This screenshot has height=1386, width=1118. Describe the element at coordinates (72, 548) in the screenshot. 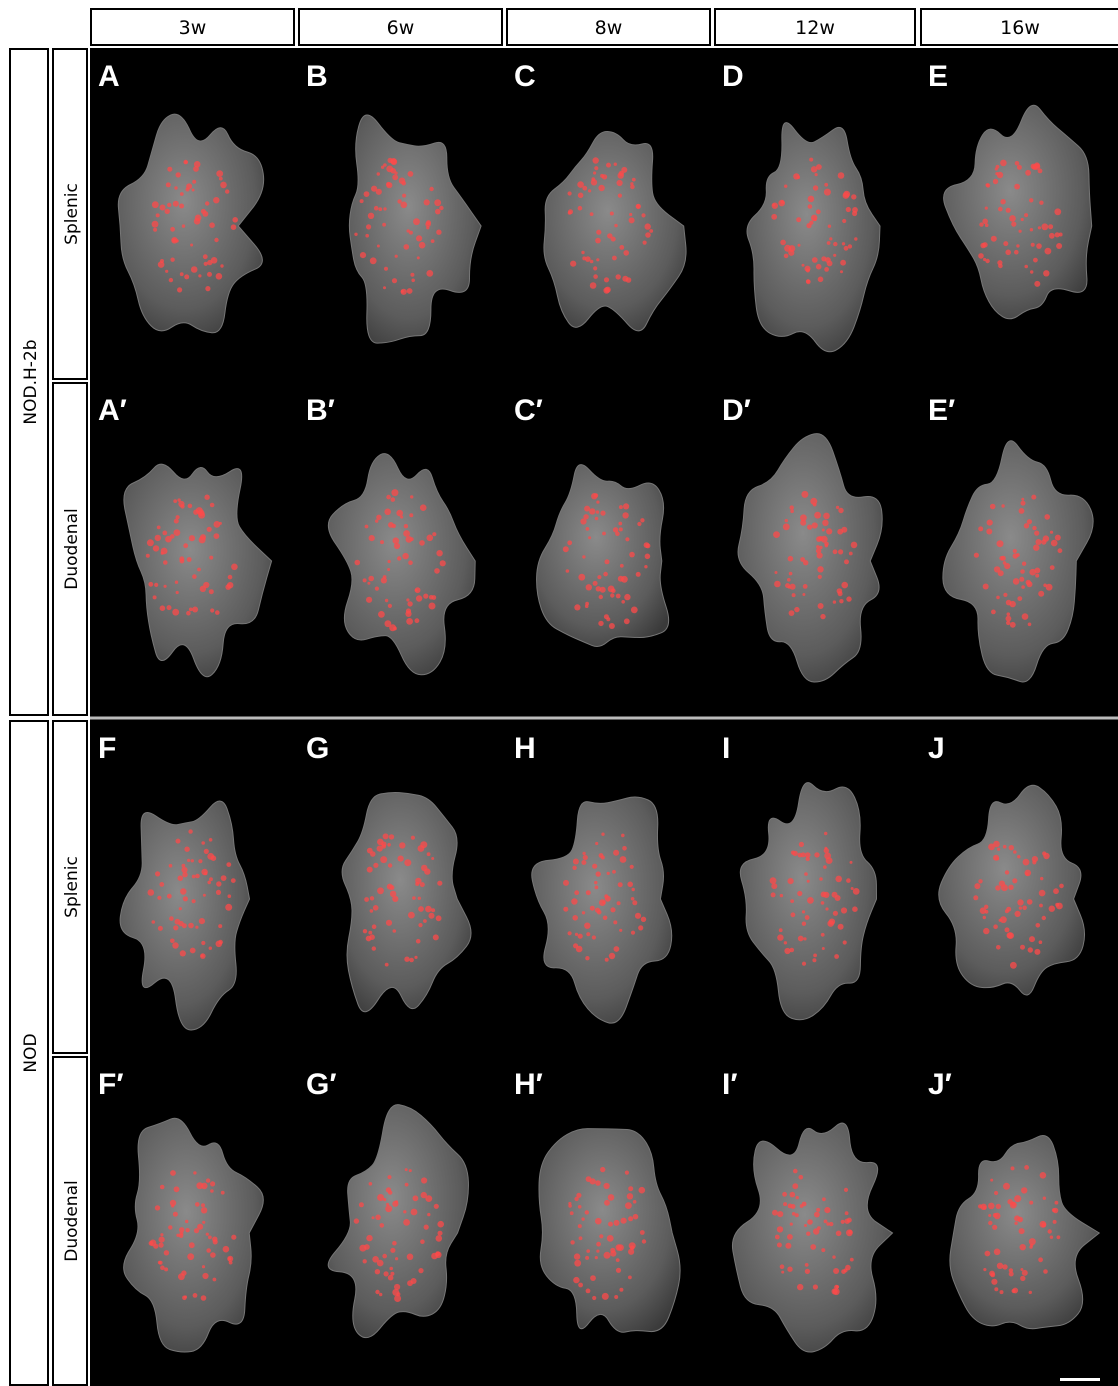

I see `row-label: Duodenal` at that location.